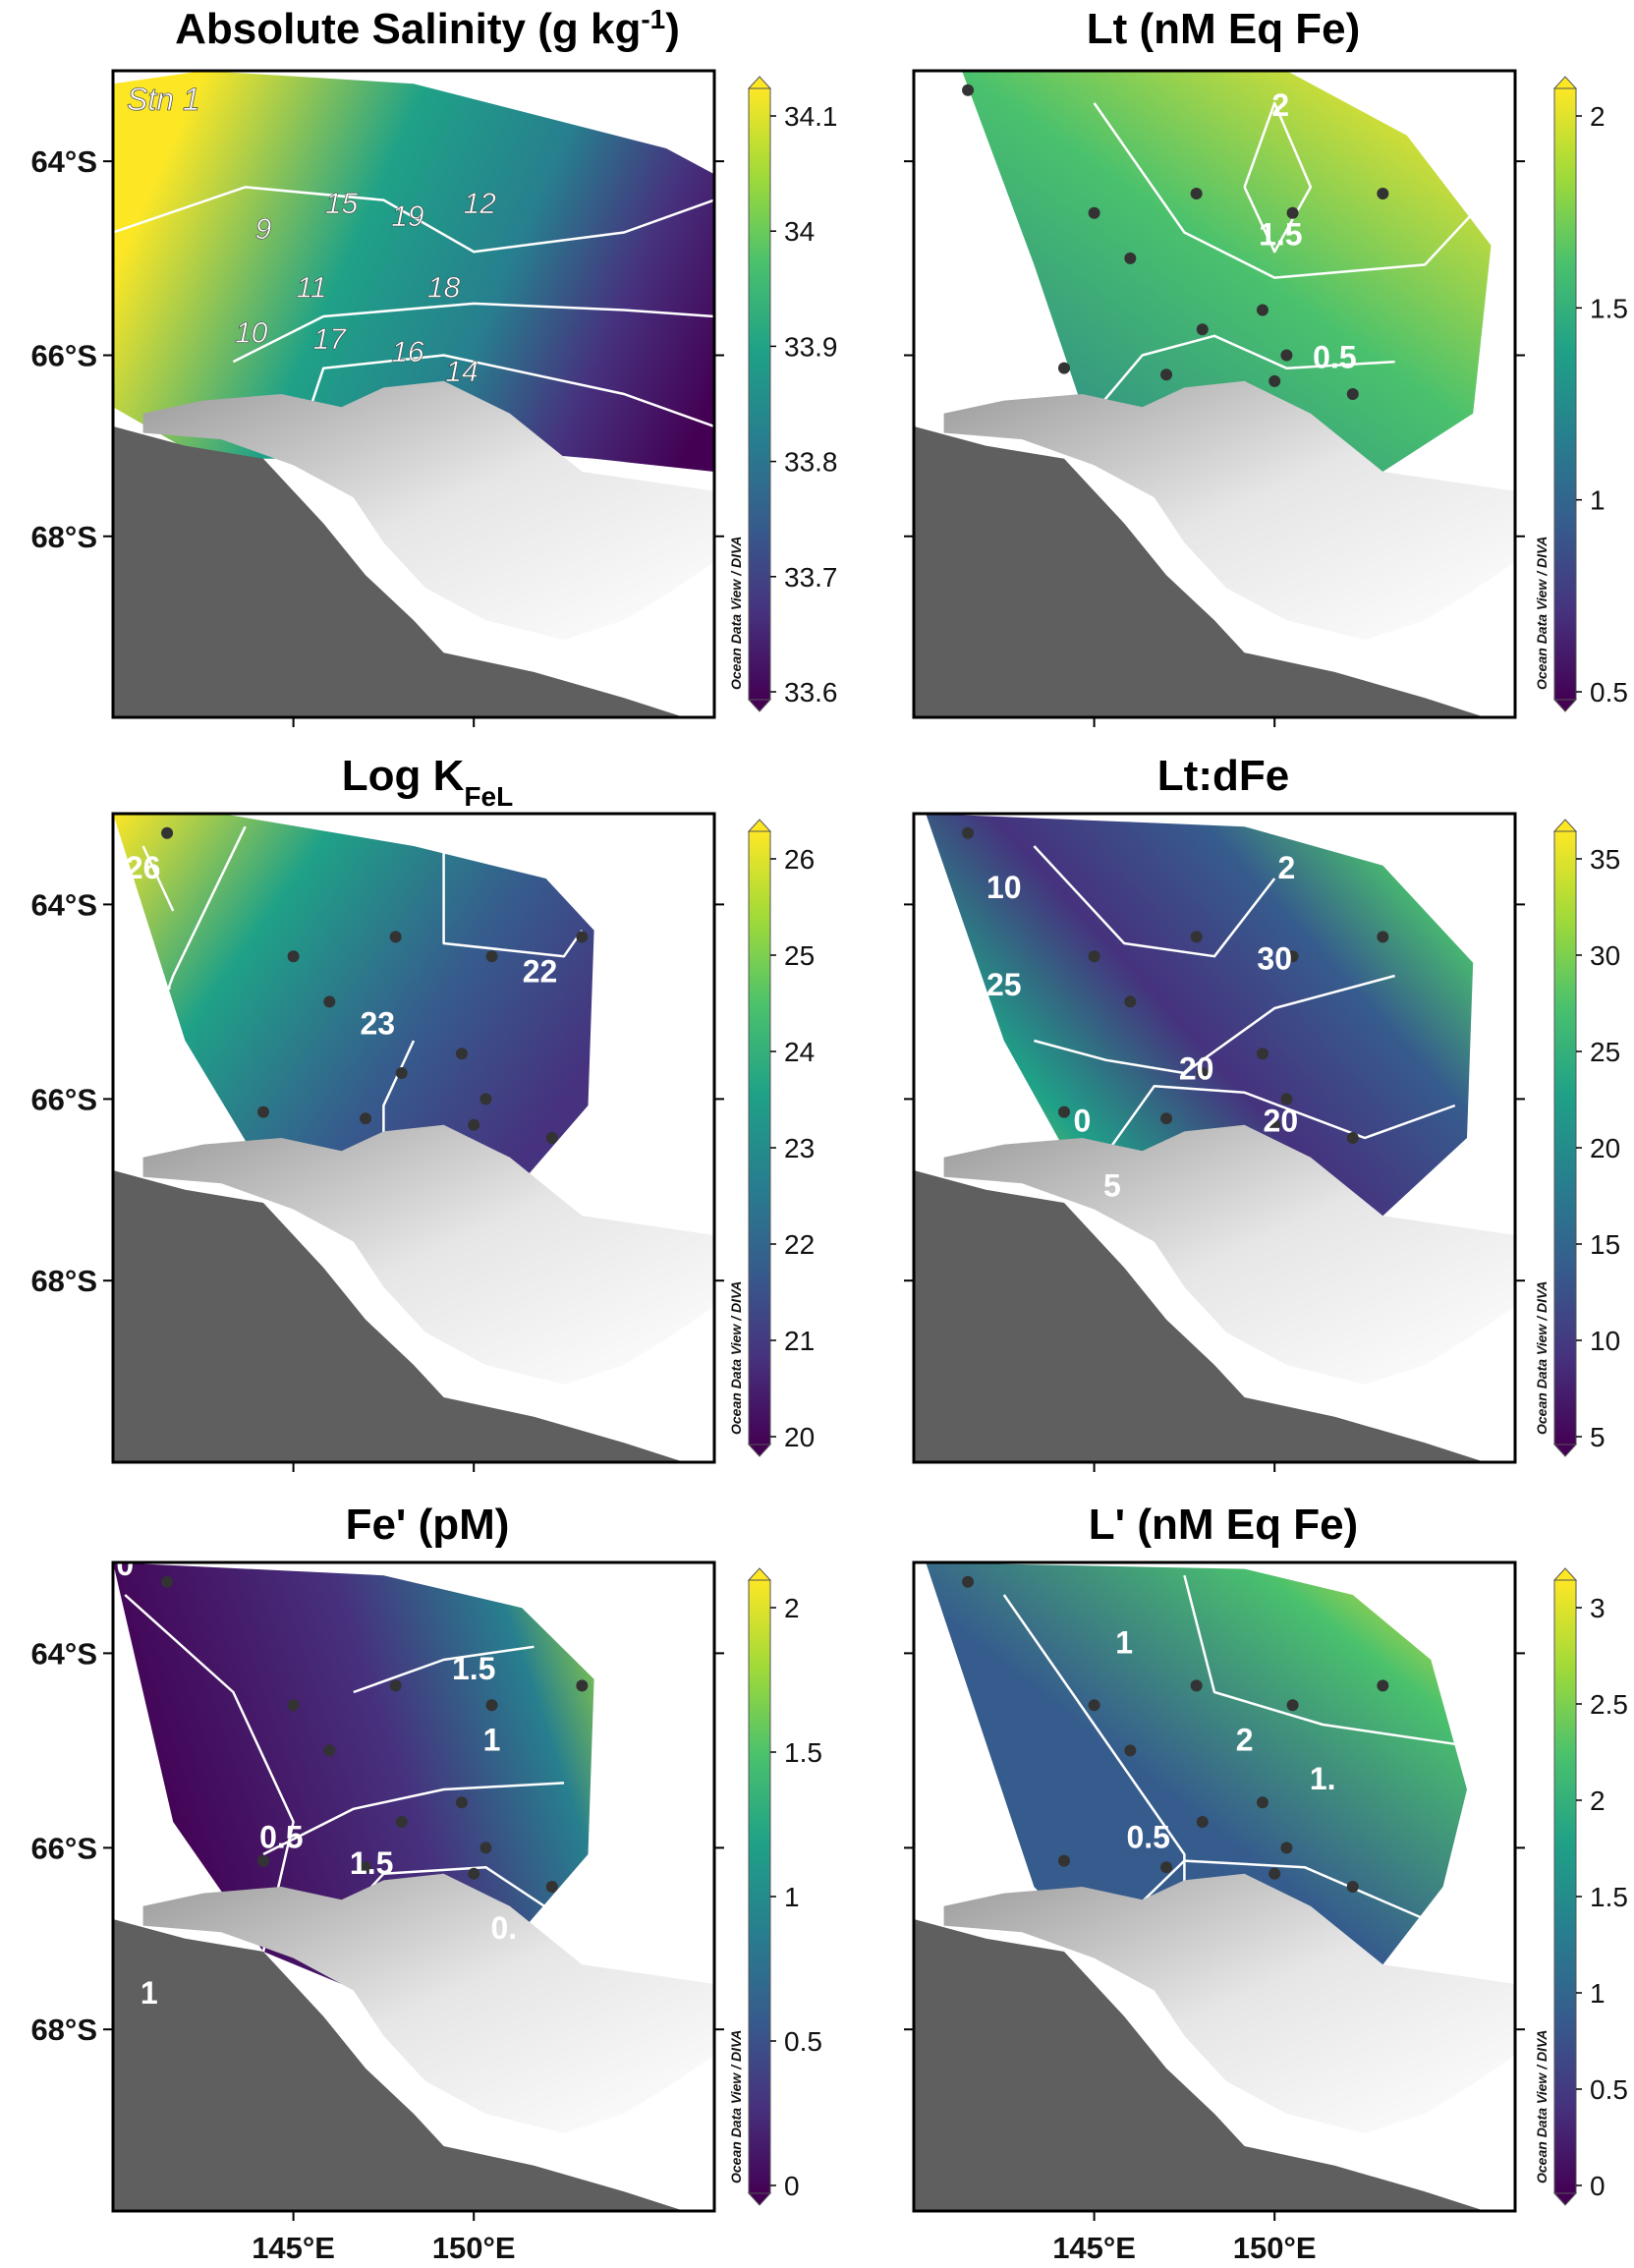 This screenshot has width=1634, height=2268. What do you see at coordinates (800, 1245) in the screenshot?
I see `colorbar-tick-label: 22` at bounding box center [800, 1245].